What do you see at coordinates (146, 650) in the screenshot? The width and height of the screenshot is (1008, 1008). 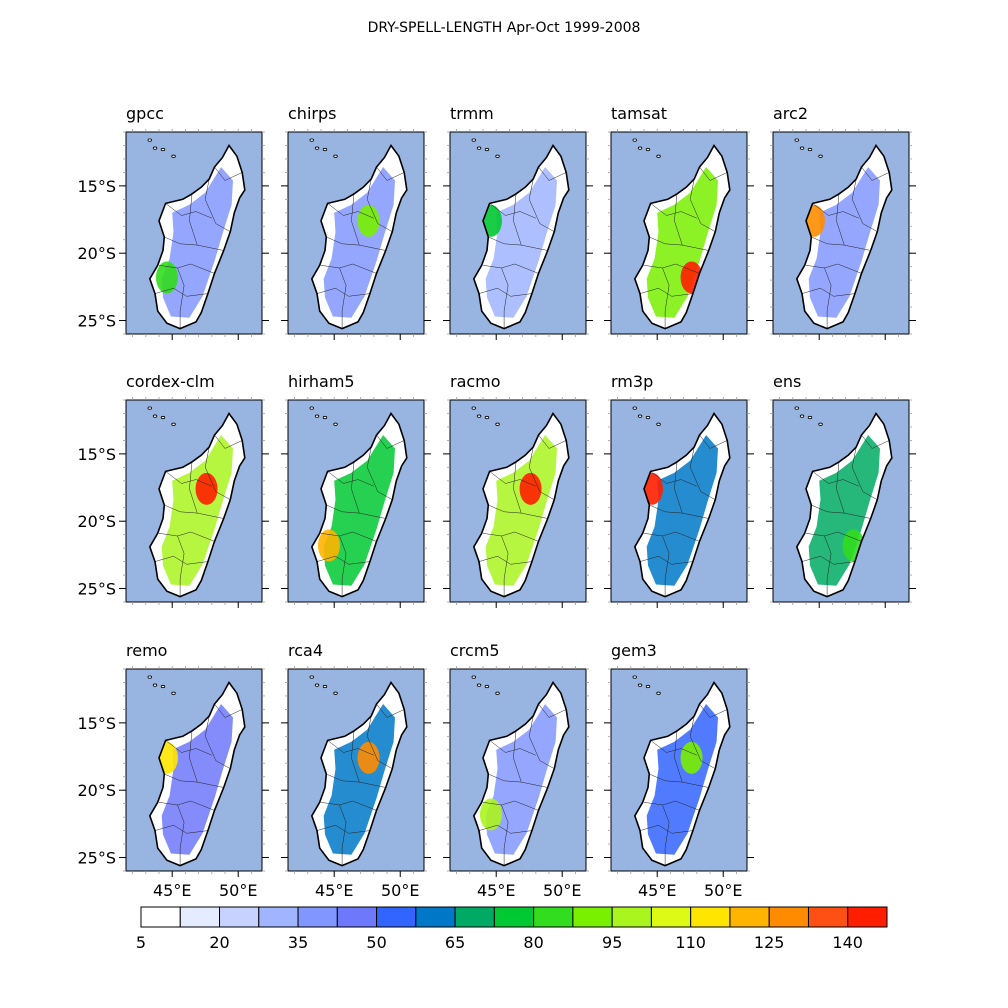 I see `panel-title: remo` at bounding box center [146, 650].